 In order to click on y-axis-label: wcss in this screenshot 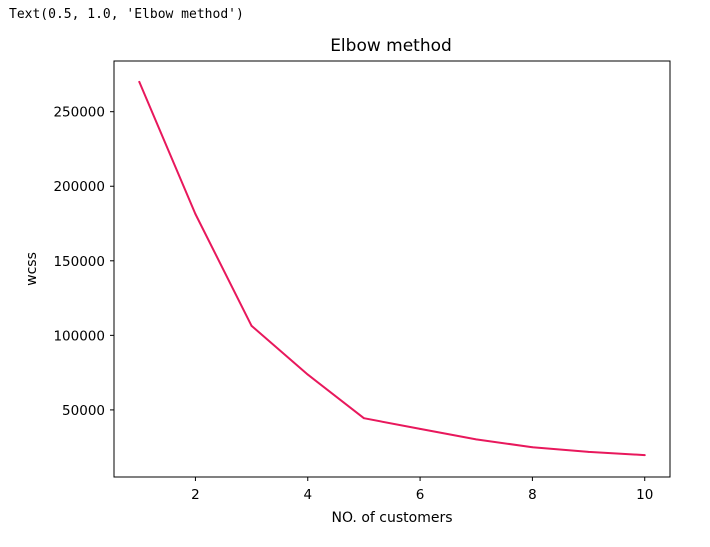, I will do `click(32, 269)`.